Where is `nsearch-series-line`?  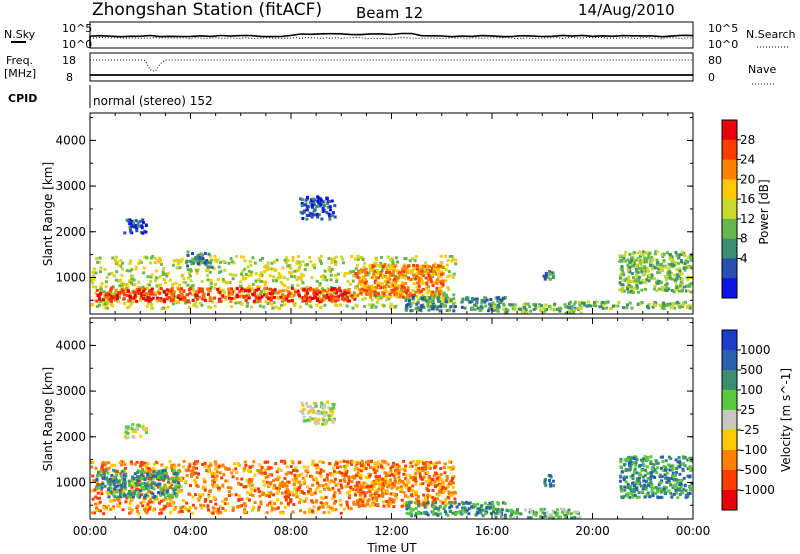 nsearch-series-line is located at coordinates (391, 38).